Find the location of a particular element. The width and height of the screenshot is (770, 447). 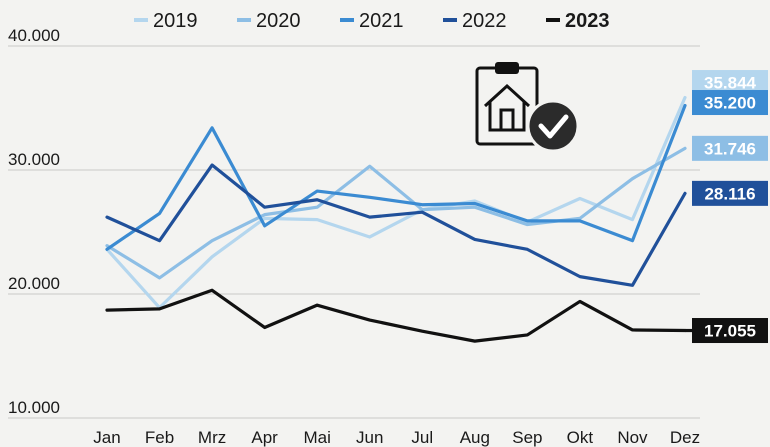

end-label-text: 17.055 is located at coordinates (730, 331).